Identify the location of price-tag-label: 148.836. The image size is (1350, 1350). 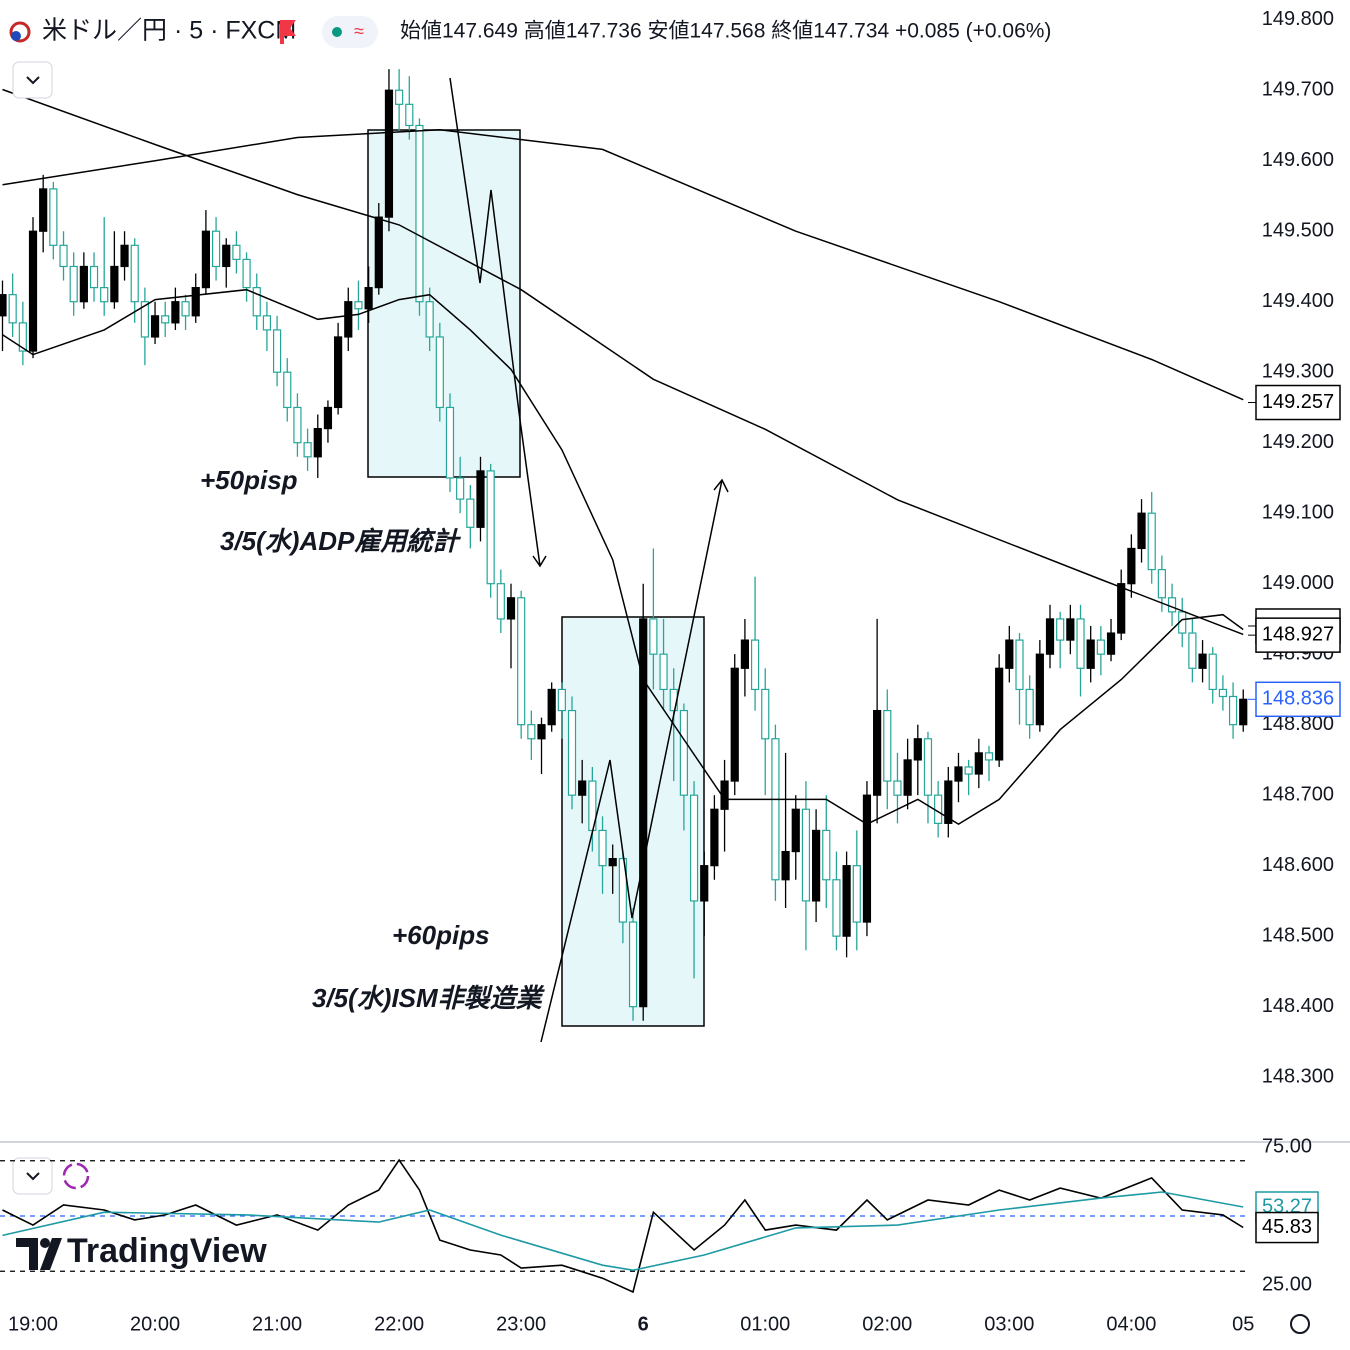
(1298, 699).